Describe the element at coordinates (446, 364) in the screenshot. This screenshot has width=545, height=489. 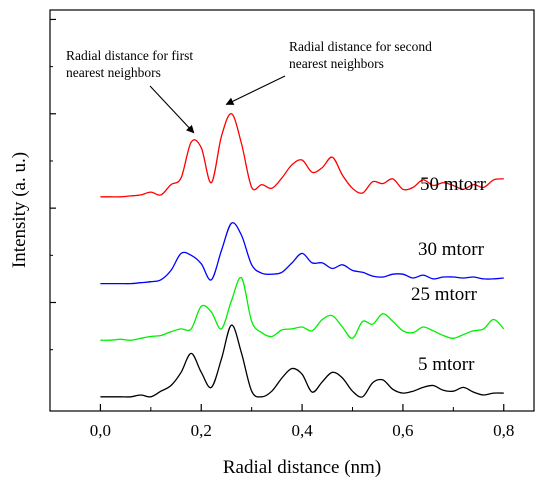
I see `series-label: 5 mtorr` at that location.